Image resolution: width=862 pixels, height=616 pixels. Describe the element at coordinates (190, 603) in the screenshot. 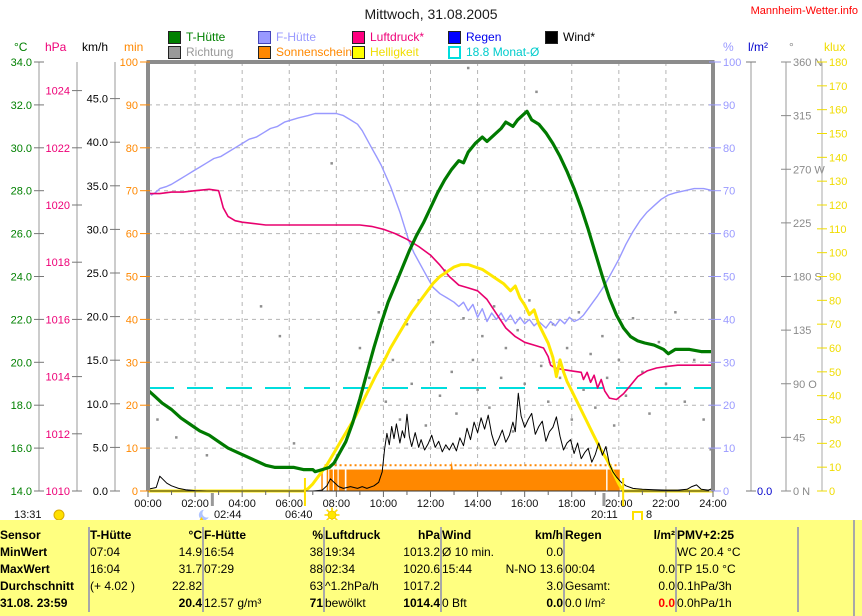

I see `table-cell-aktuell-2: 20.4` at that location.